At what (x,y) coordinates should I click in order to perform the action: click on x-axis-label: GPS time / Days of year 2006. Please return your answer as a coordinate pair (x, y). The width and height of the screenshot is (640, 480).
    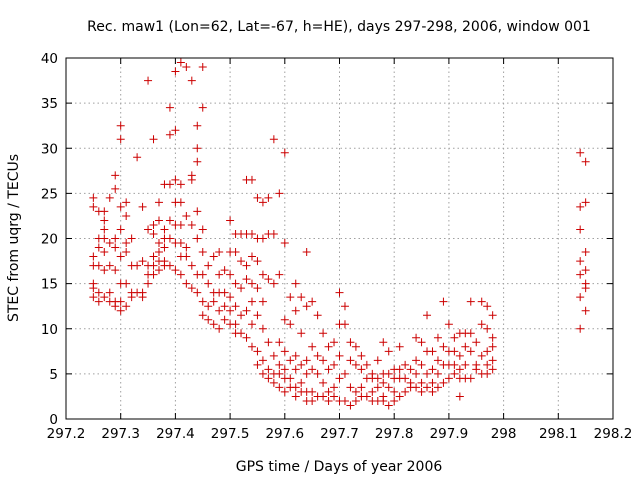
    Looking at the image, I should click on (339, 467).